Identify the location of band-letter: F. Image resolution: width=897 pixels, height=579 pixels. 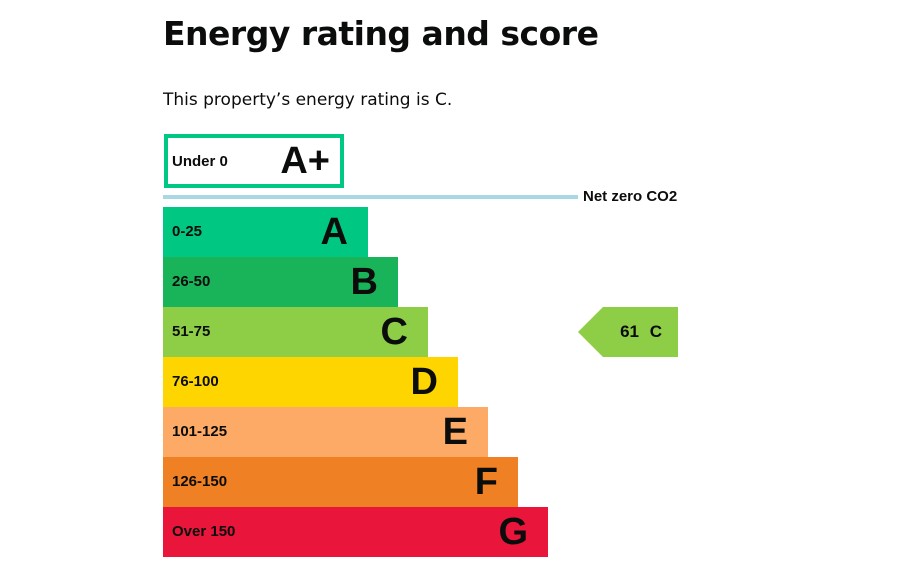
(486, 482).